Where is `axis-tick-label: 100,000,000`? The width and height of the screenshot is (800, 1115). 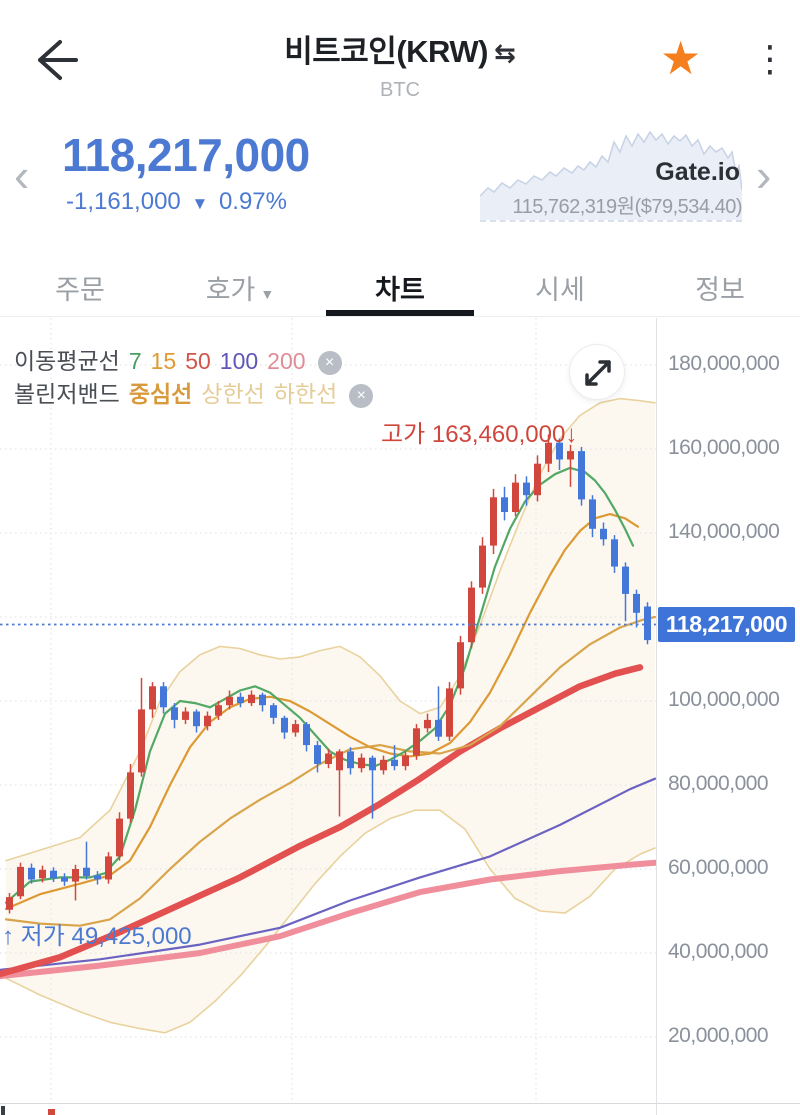 axis-tick-label: 100,000,000 is located at coordinates (724, 699).